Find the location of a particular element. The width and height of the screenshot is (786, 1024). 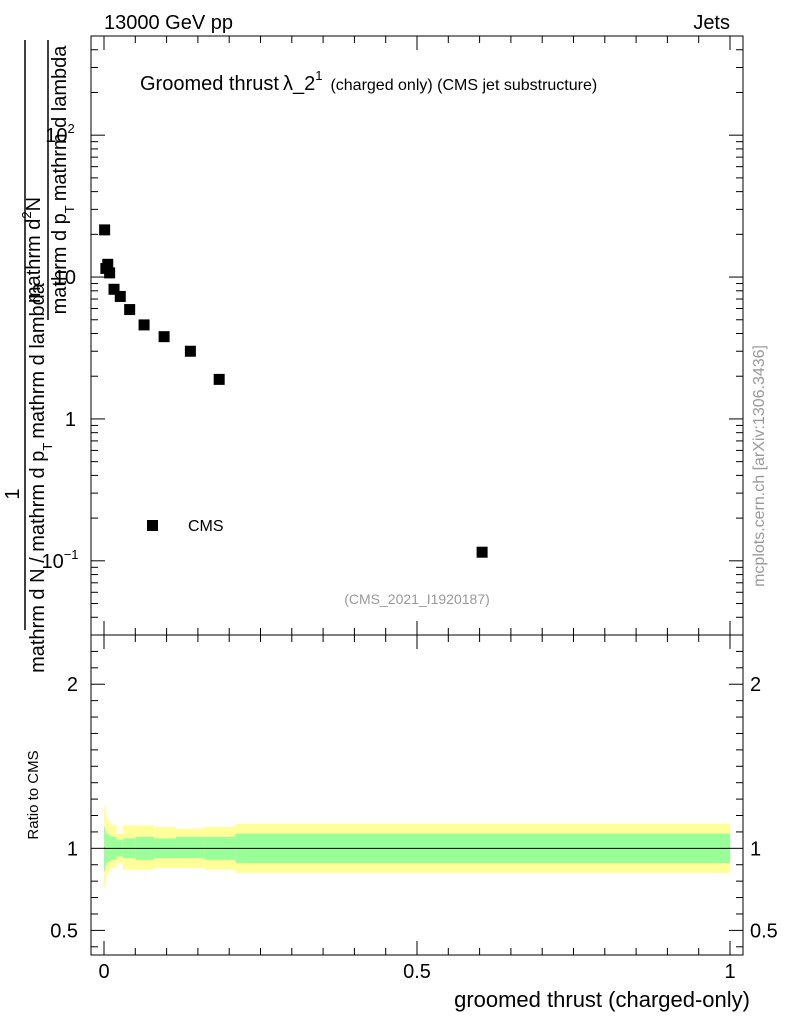

ylabel-den2-sub: T is located at coordinates (69, 209).